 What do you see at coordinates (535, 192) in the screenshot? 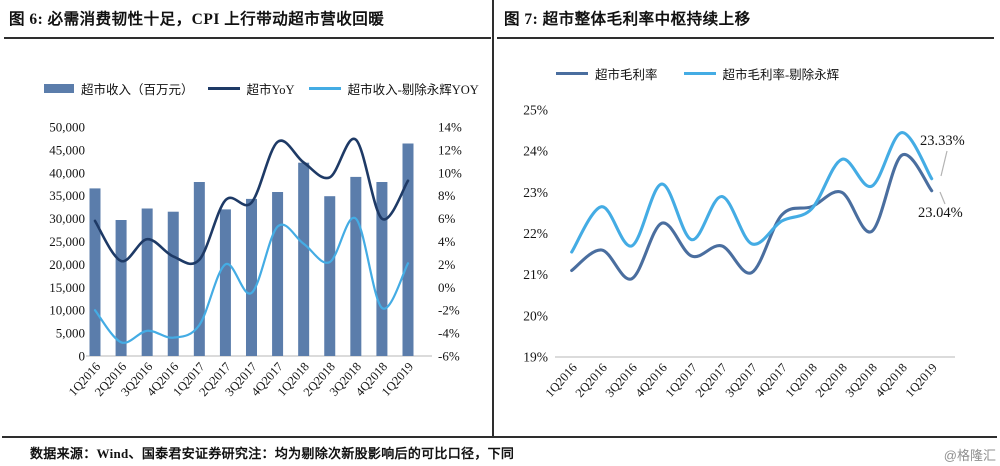
I see `y-axis-tick: 23%` at bounding box center [535, 192].